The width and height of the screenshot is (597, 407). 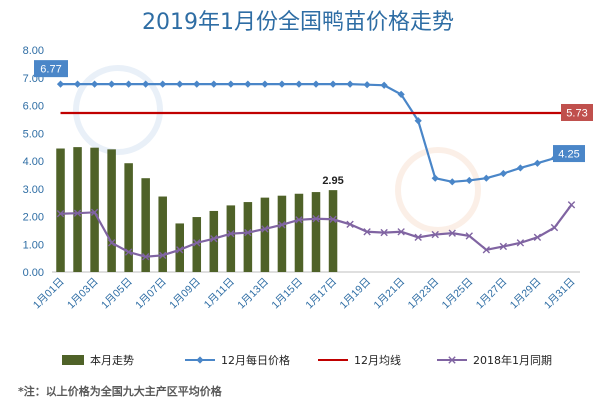 What do you see at coordinates (377, 360) in the screenshot?
I see `legend-label: 12月均线` at bounding box center [377, 360].